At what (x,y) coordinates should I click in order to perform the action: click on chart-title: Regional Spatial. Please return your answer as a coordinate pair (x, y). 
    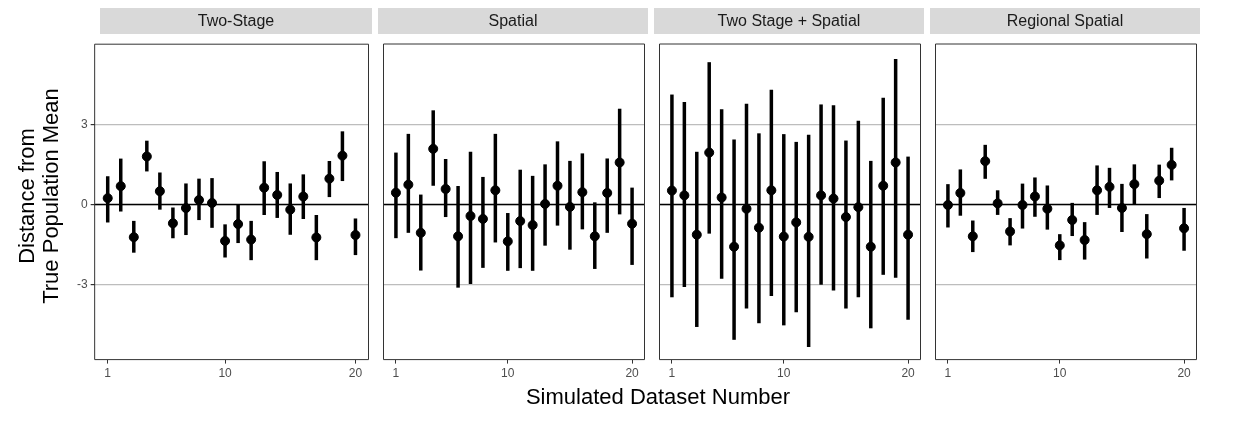
    Looking at the image, I should click on (1065, 21).